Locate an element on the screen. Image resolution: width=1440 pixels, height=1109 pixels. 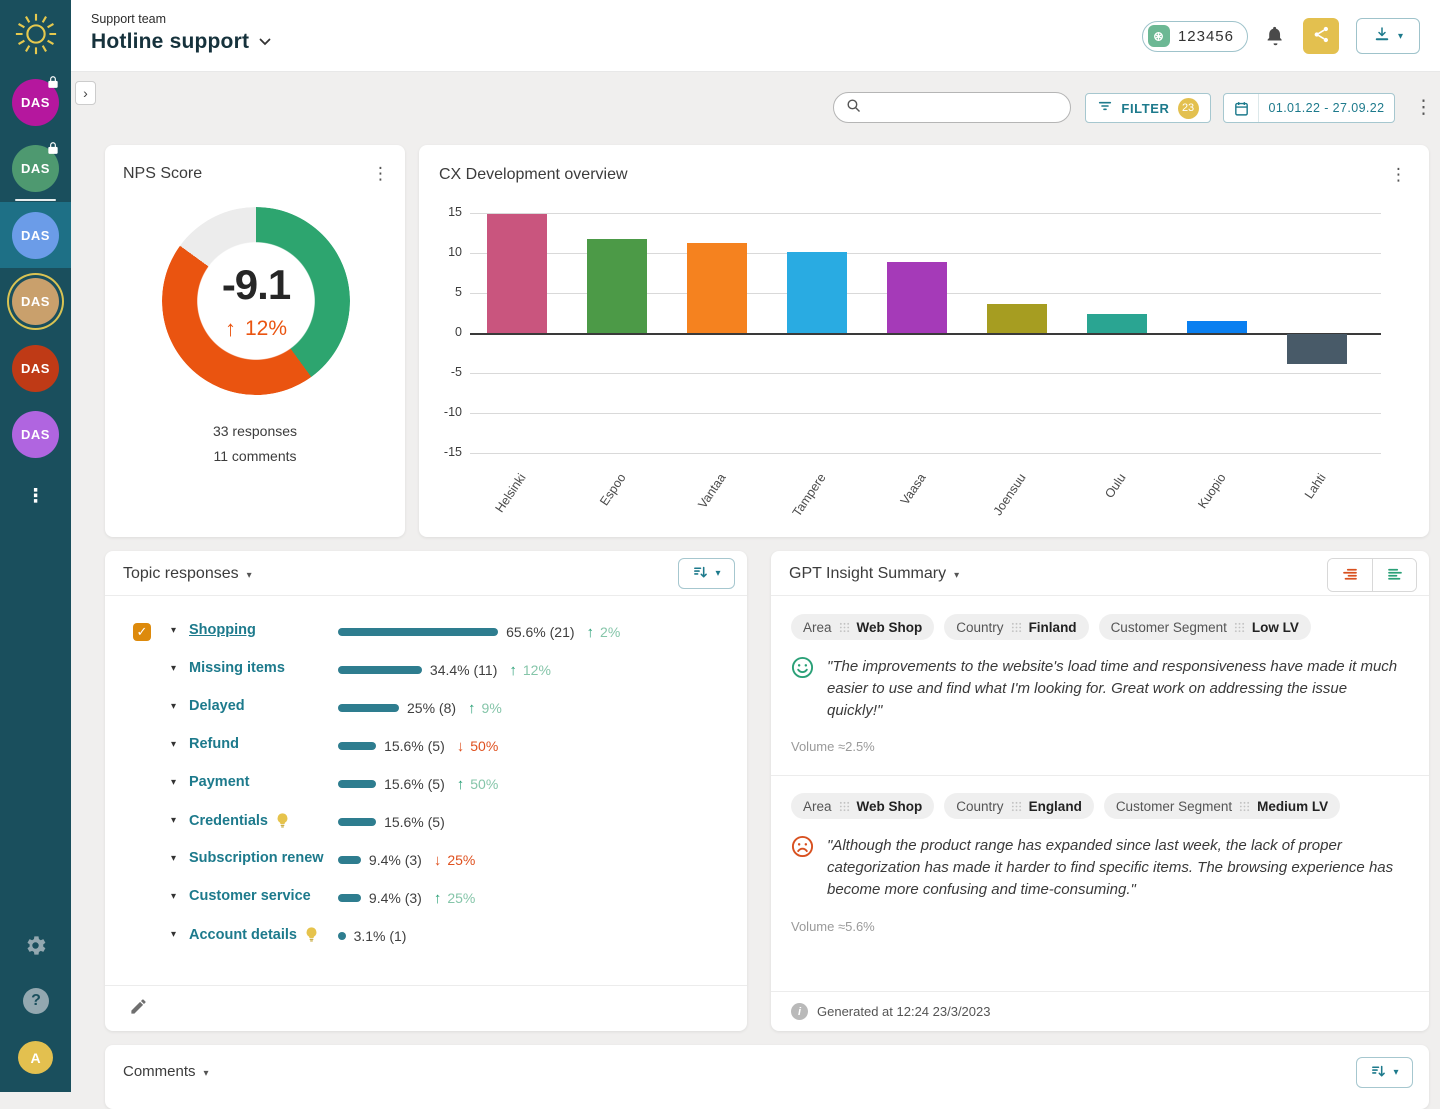
x-axis-label: Vaasa is located at coordinates (913, 489).